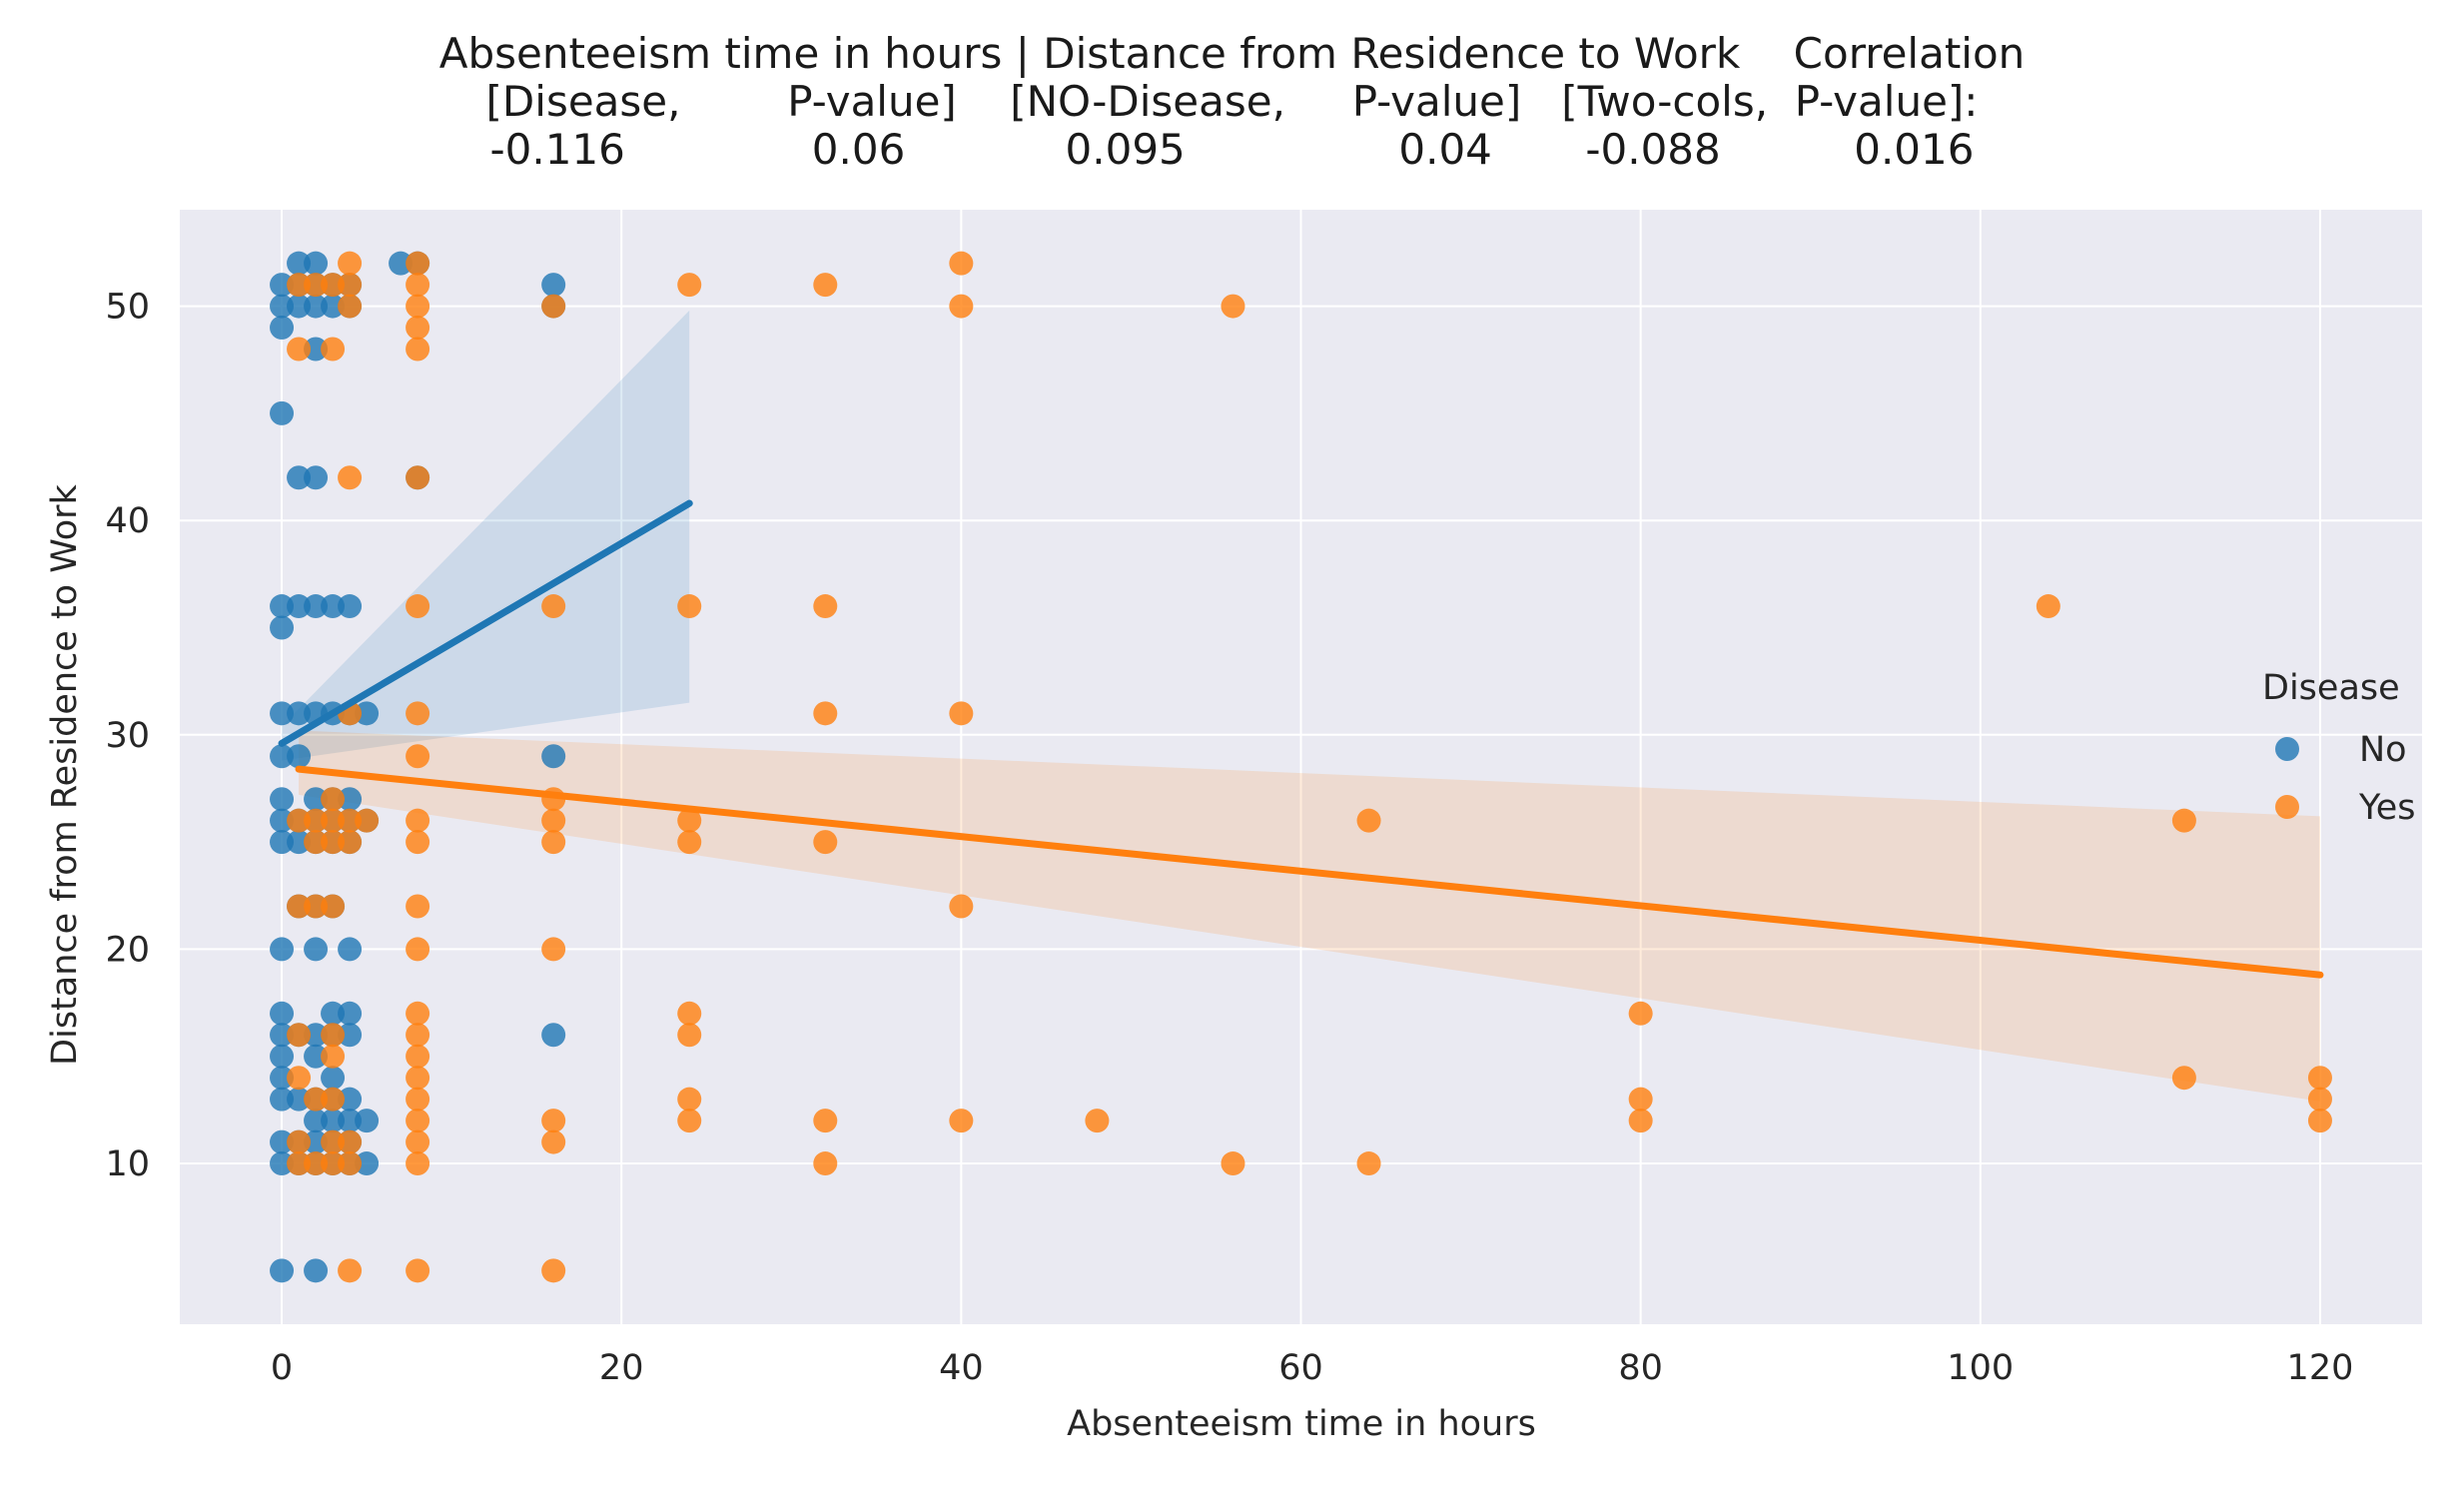 The width and height of the screenshot is (2464, 1498). I want to click on legend-label-no: No, so click(2383, 750).